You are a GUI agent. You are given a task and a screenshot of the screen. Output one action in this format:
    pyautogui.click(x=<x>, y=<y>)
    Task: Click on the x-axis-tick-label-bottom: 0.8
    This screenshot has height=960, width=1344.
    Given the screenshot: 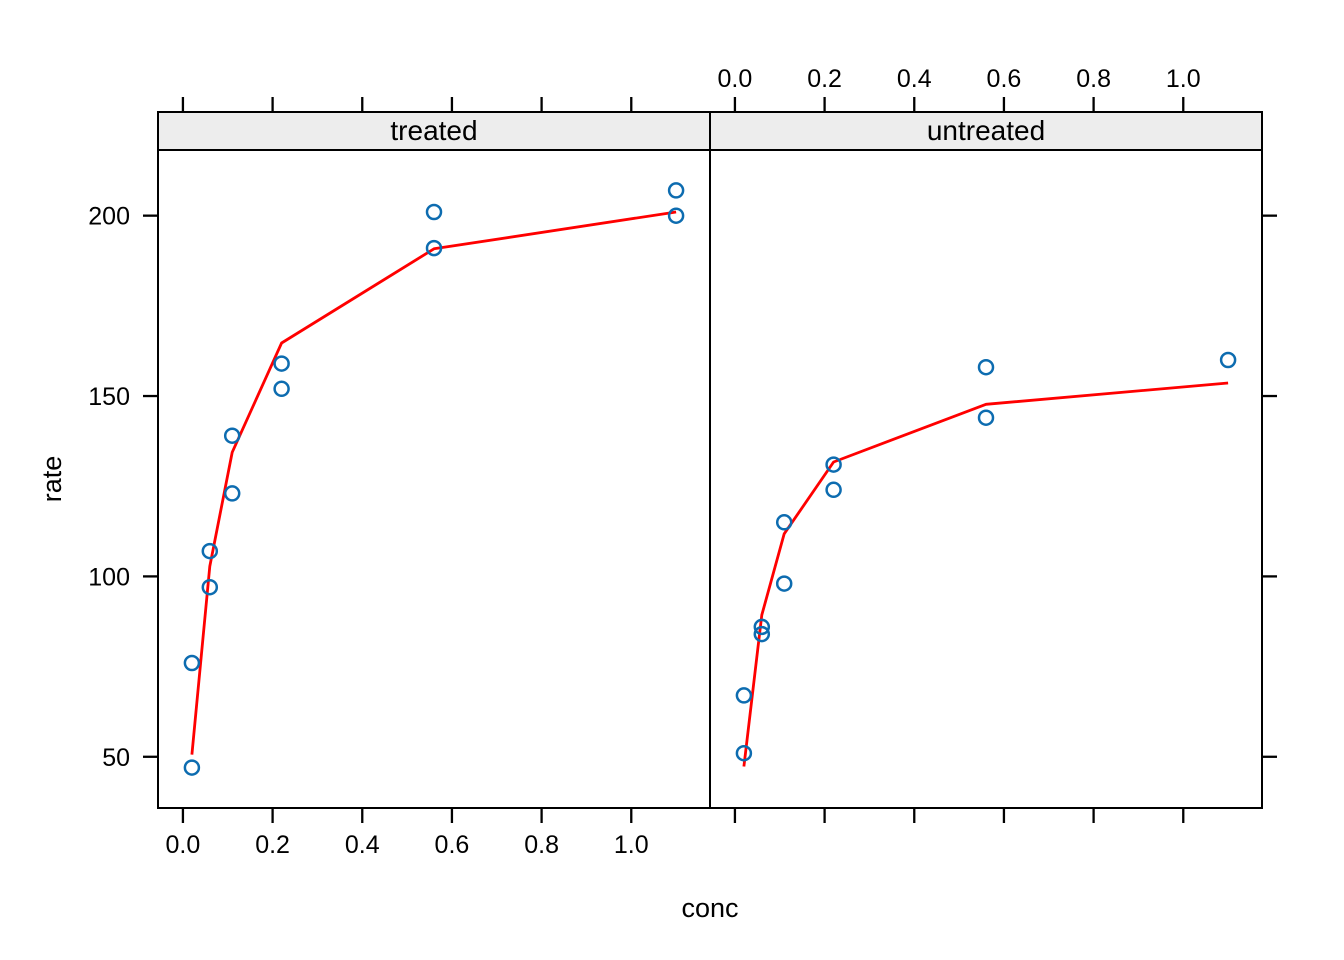 What is the action you would take?
    pyautogui.click(x=541, y=845)
    